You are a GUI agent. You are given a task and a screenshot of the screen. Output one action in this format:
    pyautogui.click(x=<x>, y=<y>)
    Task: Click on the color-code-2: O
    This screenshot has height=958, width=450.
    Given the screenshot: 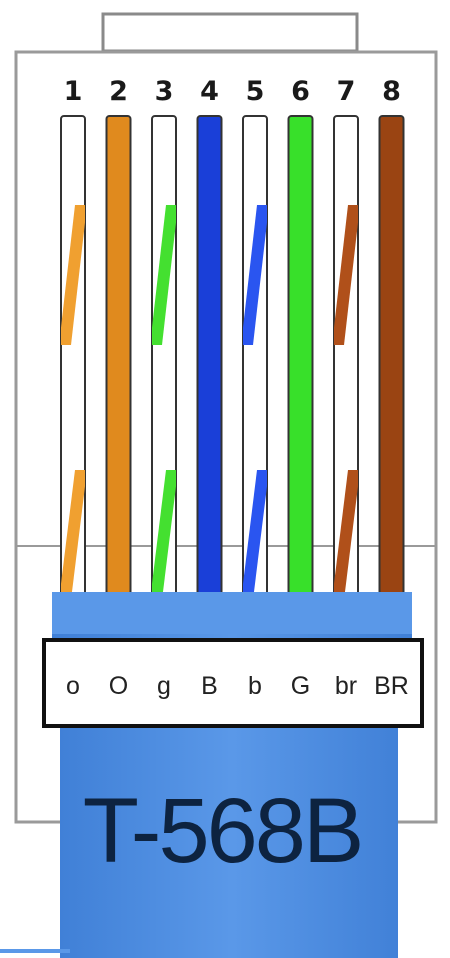 What is the action you would take?
    pyautogui.click(x=118, y=686)
    